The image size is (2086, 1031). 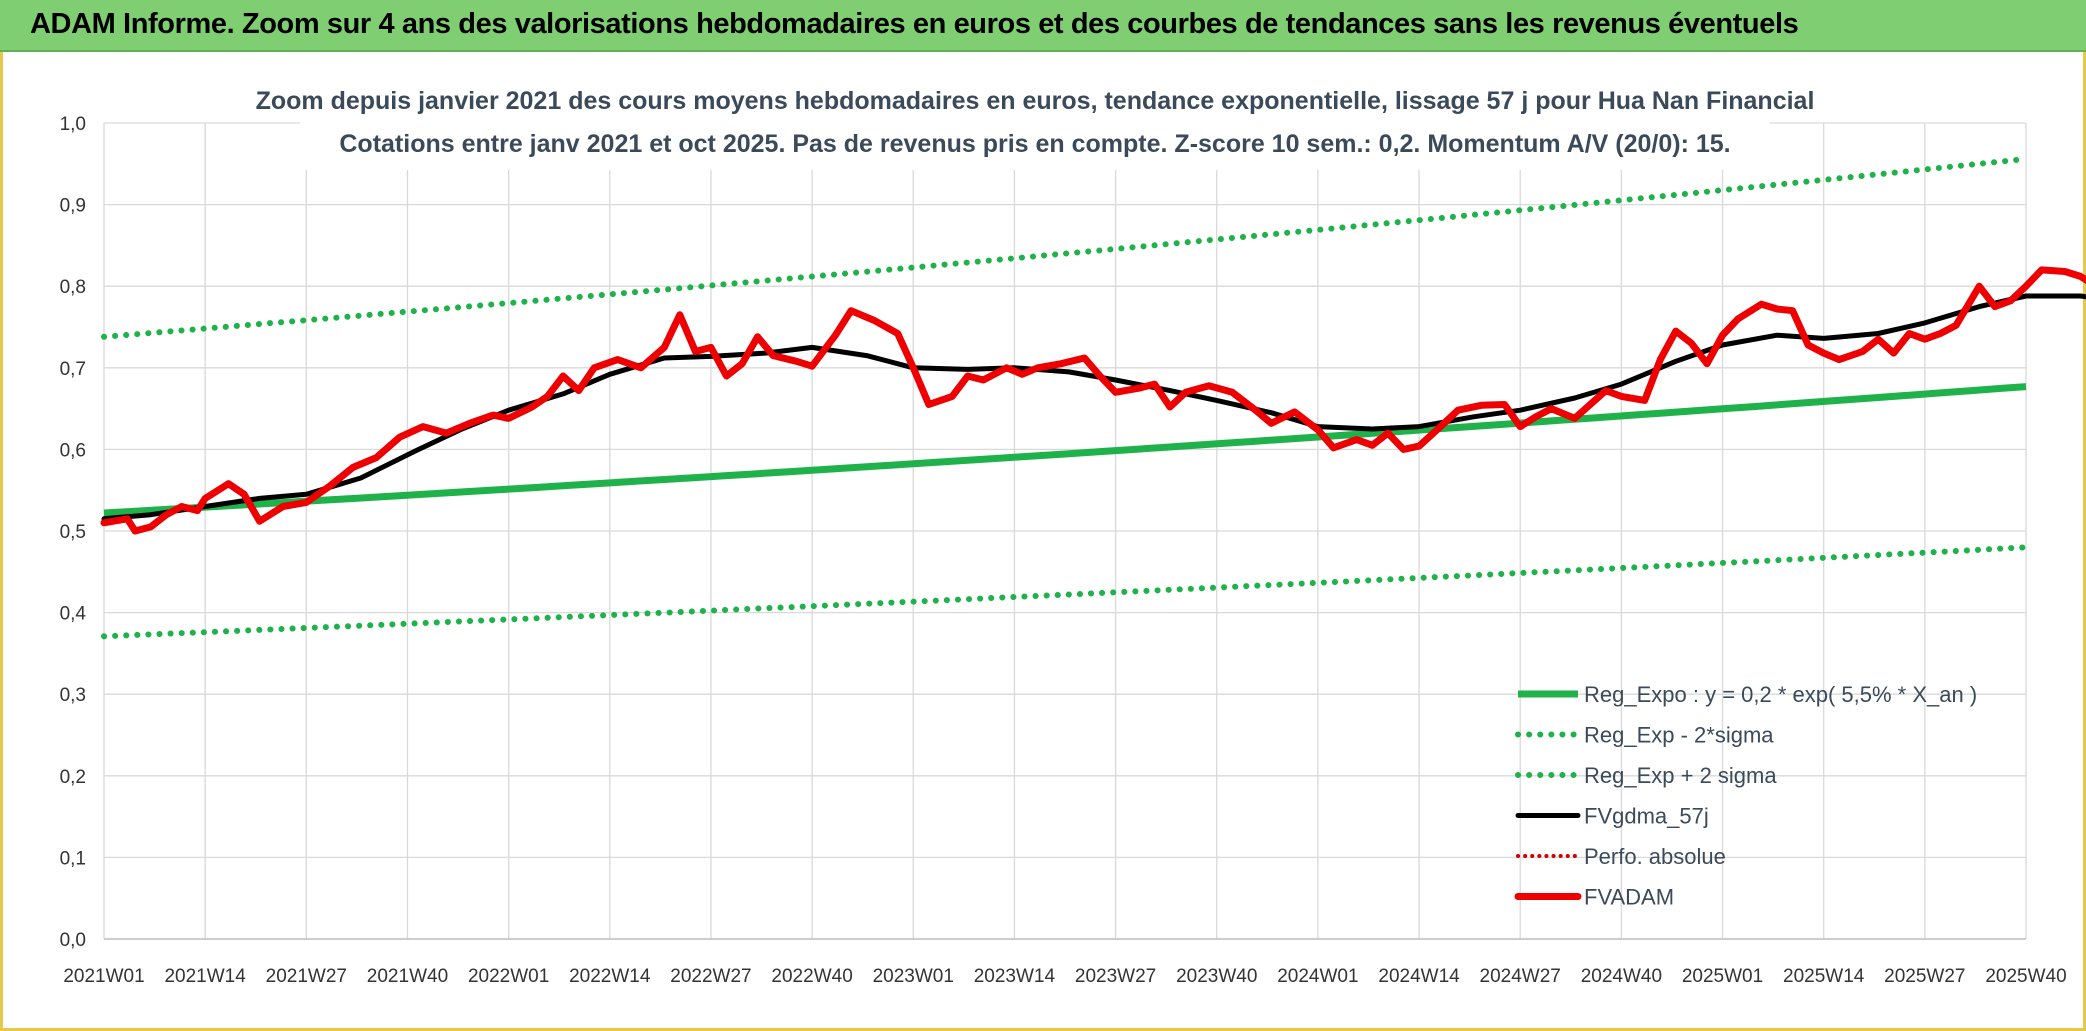 What do you see at coordinates (73, 777) in the screenshot?
I see `y-tick-label: 0,2` at bounding box center [73, 777].